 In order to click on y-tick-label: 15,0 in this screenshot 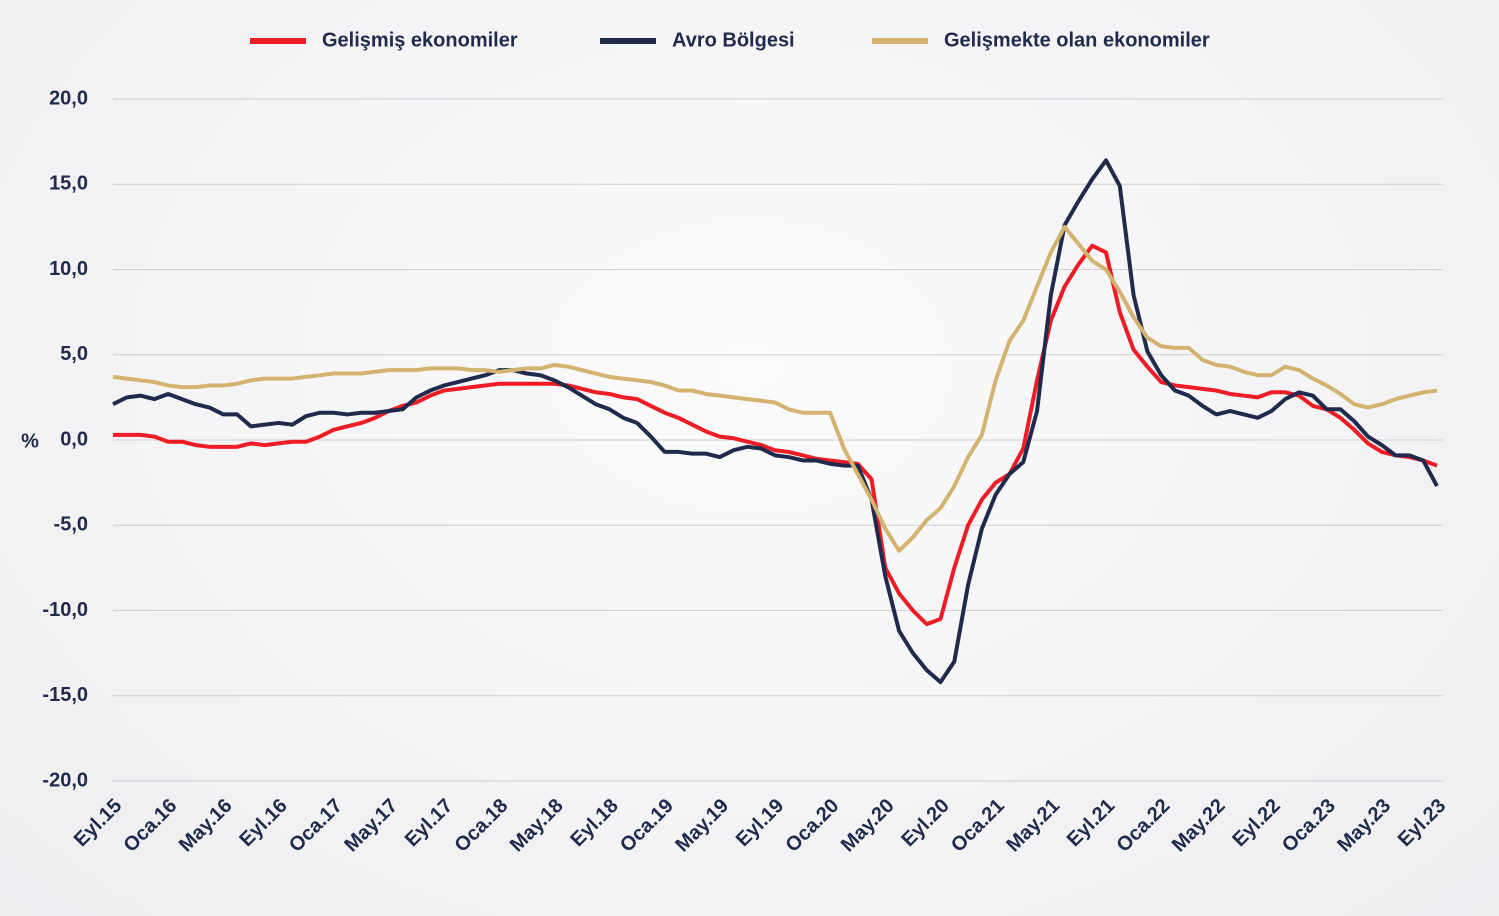, I will do `click(68, 184)`.